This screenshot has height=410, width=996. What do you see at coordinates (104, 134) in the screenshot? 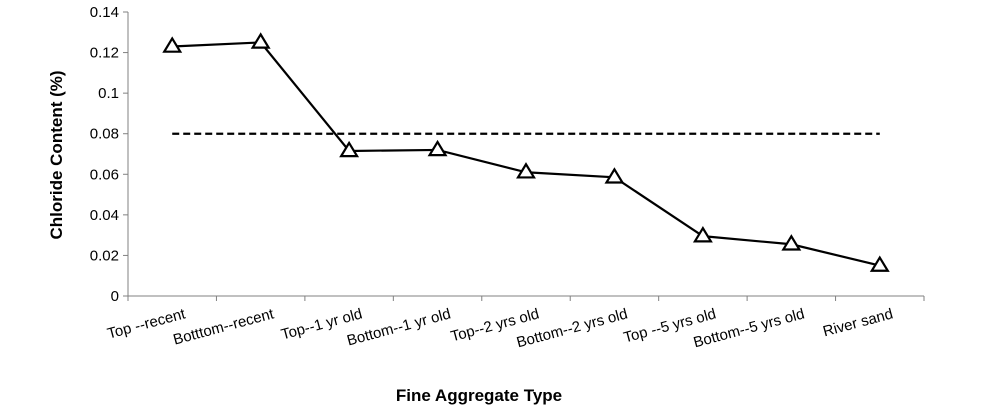
I see `y-tick-label: 0.08` at bounding box center [104, 134].